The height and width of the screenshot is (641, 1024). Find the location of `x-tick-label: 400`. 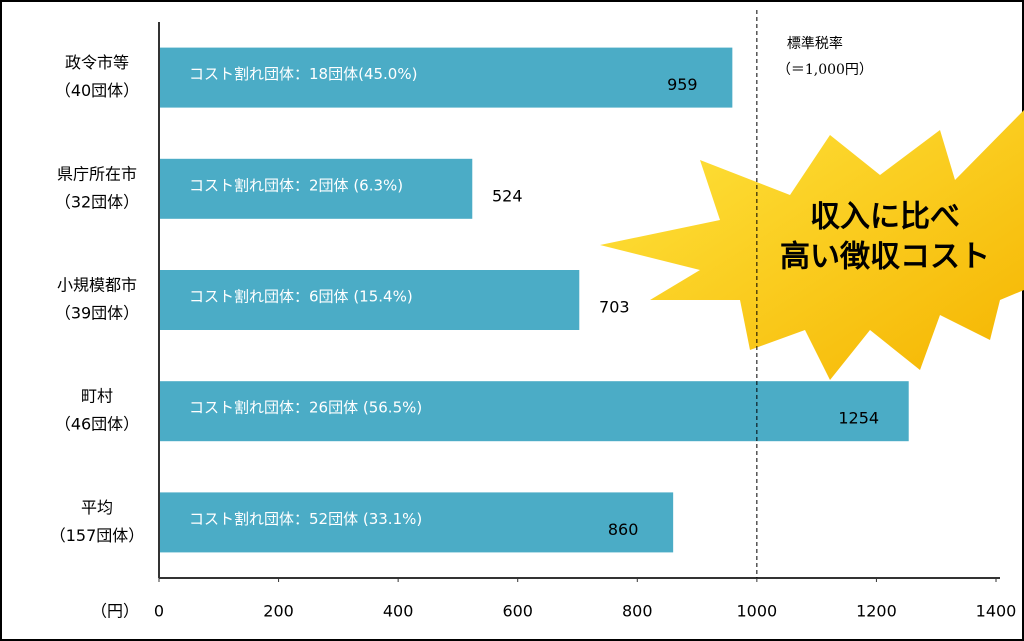

x-tick-label: 400 is located at coordinates (398, 611).